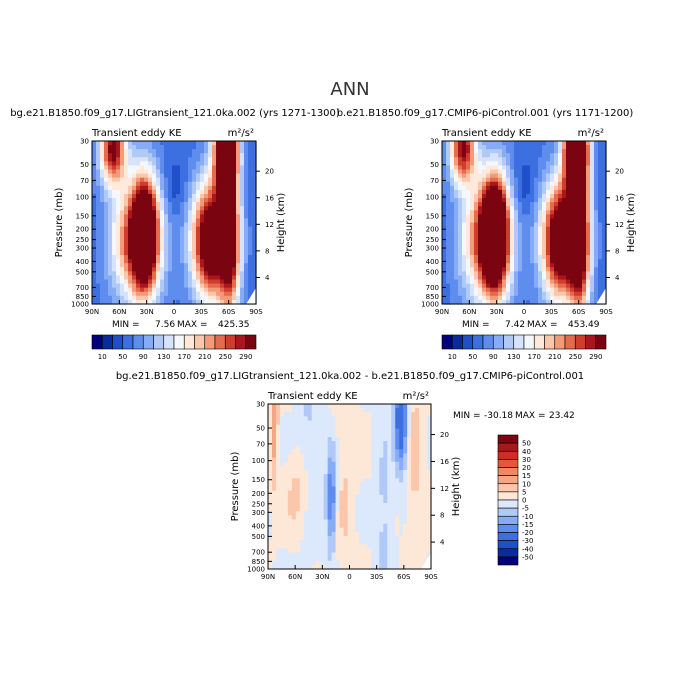 The image size is (700, 700). I want to click on panel-left-label: Transient eddy KE, so click(136, 133).